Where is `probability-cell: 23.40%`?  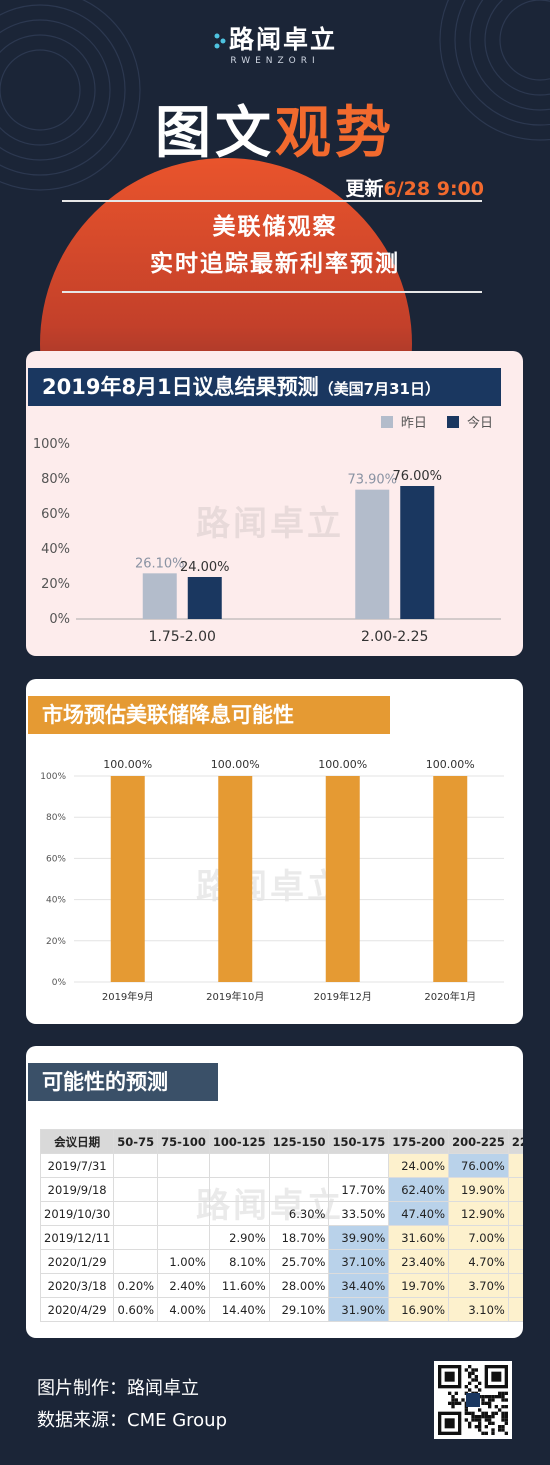 probability-cell: 23.40% is located at coordinates (419, 1261).